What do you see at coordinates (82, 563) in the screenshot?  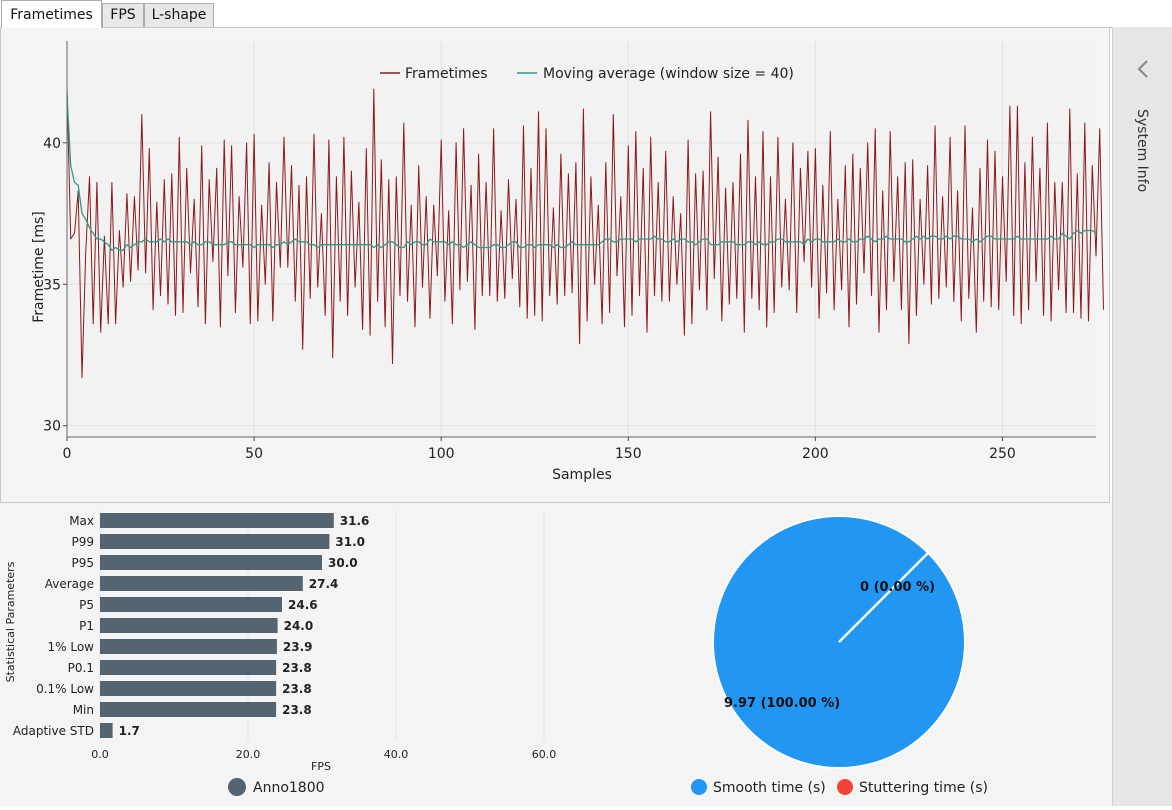 I see `bar-category-label: P95` at bounding box center [82, 563].